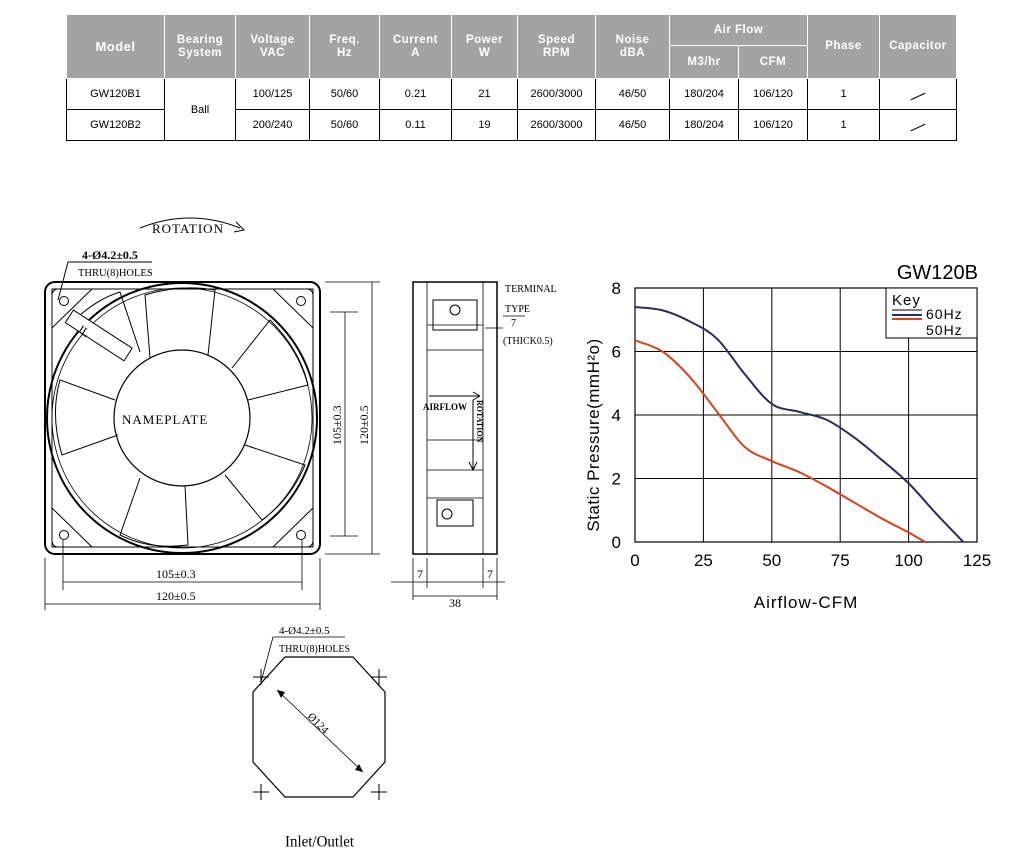 The width and height of the screenshot is (1024, 867). Describe the element at coordinates (176, 574) in the screenshot. I see `dim-105-horizontal: 105±0.3` at that location.